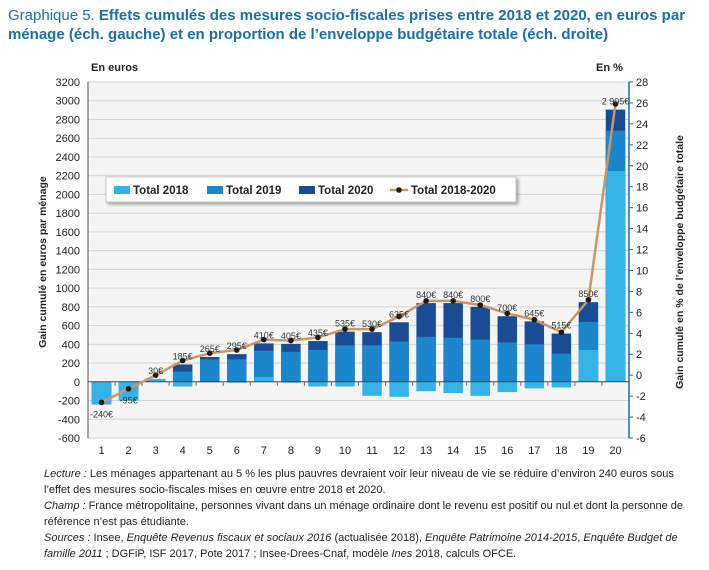  What do you see at coordinates (507, 308) in the screenshot?
I see `data-label: 700€` at bounding box center [507, 308].